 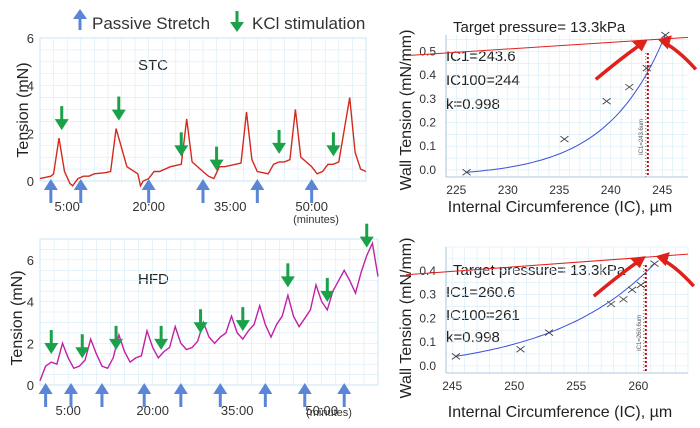 I want to click on ic-marker-label: IC1=260.6um, so click(x=640, y=333).